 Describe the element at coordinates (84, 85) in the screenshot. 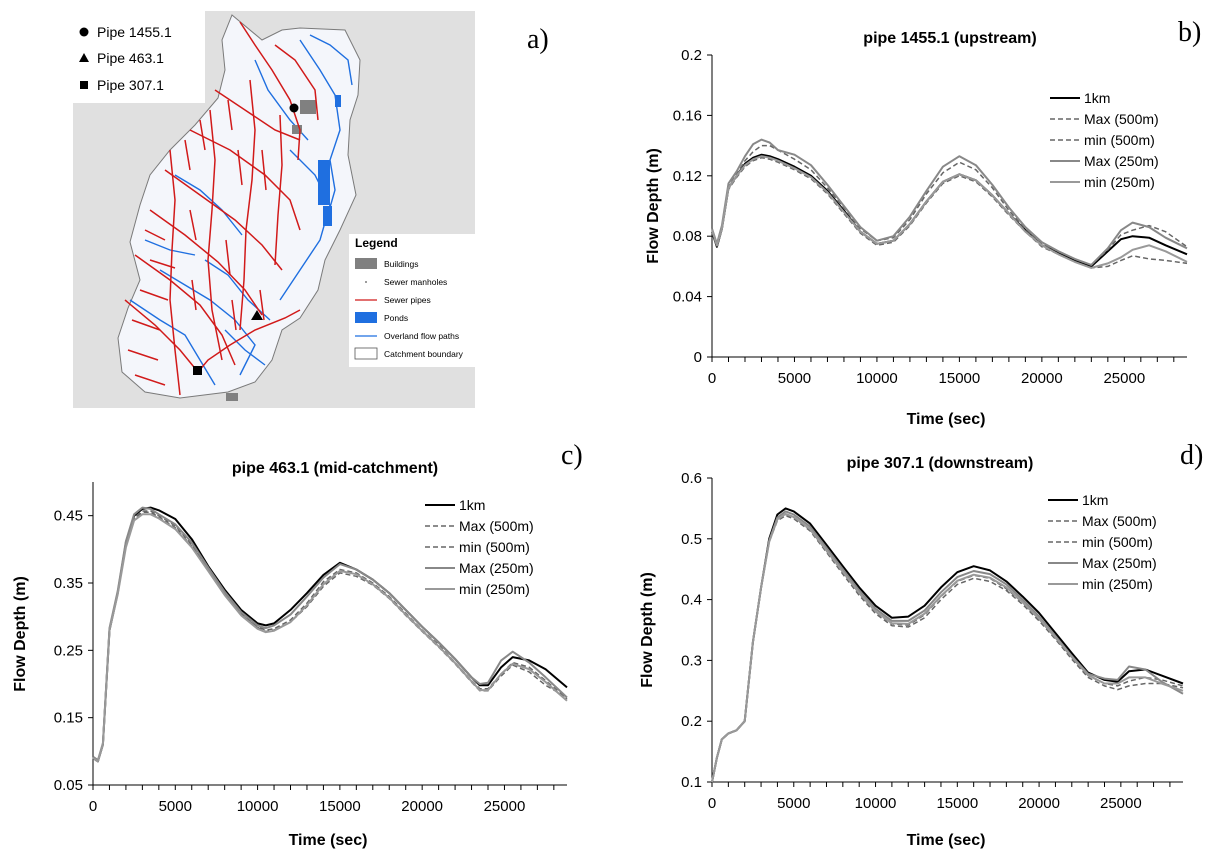

I see `square-key-icon` at that location.